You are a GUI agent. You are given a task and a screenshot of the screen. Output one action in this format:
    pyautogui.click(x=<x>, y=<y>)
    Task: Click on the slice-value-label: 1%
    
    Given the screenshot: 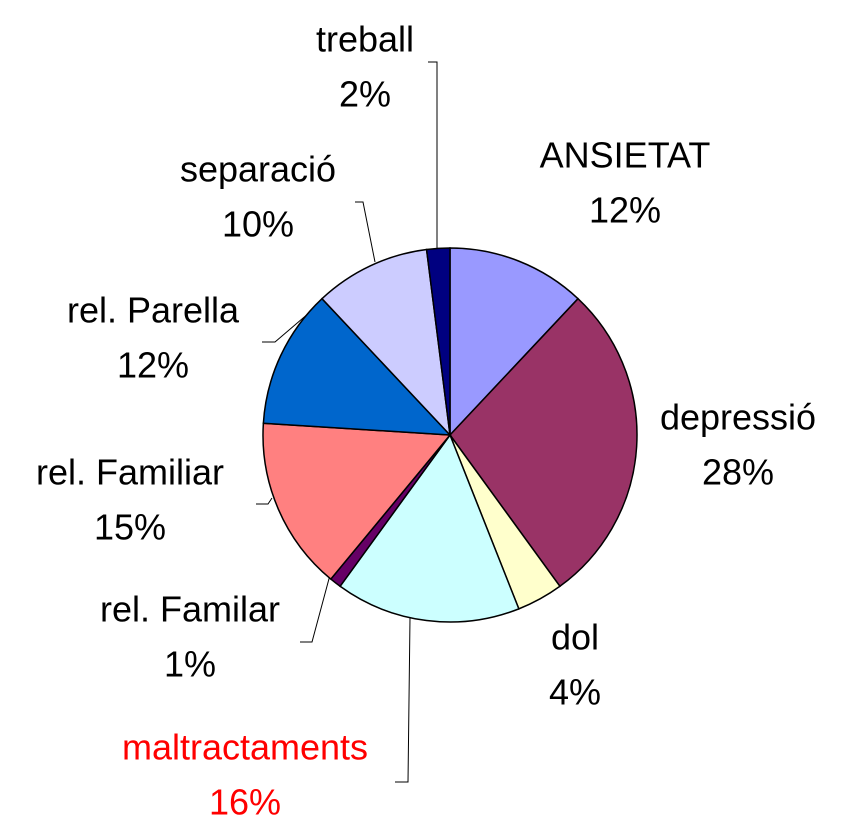 What is the action you would take?
    pyautogui.click(x=190, y=664)
    